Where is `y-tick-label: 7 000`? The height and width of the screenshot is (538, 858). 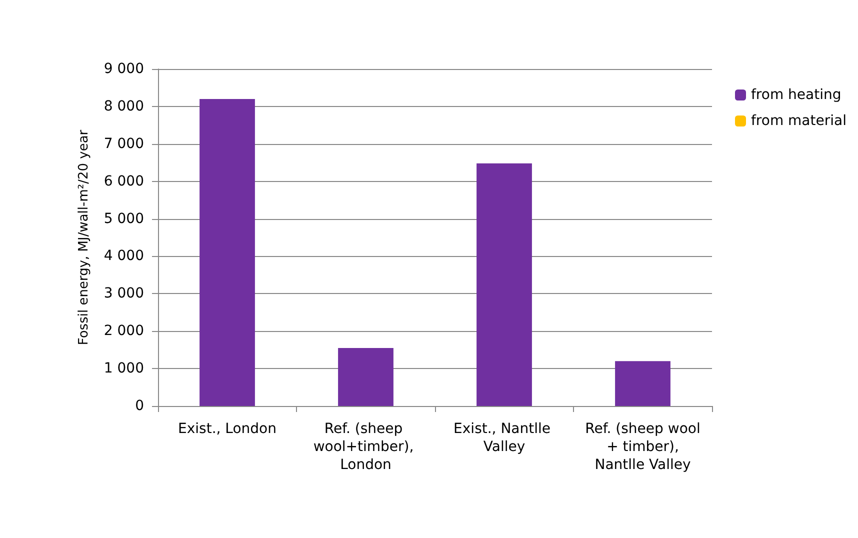 y-tick-label: 7 000 is located at coordinates (124, 144).